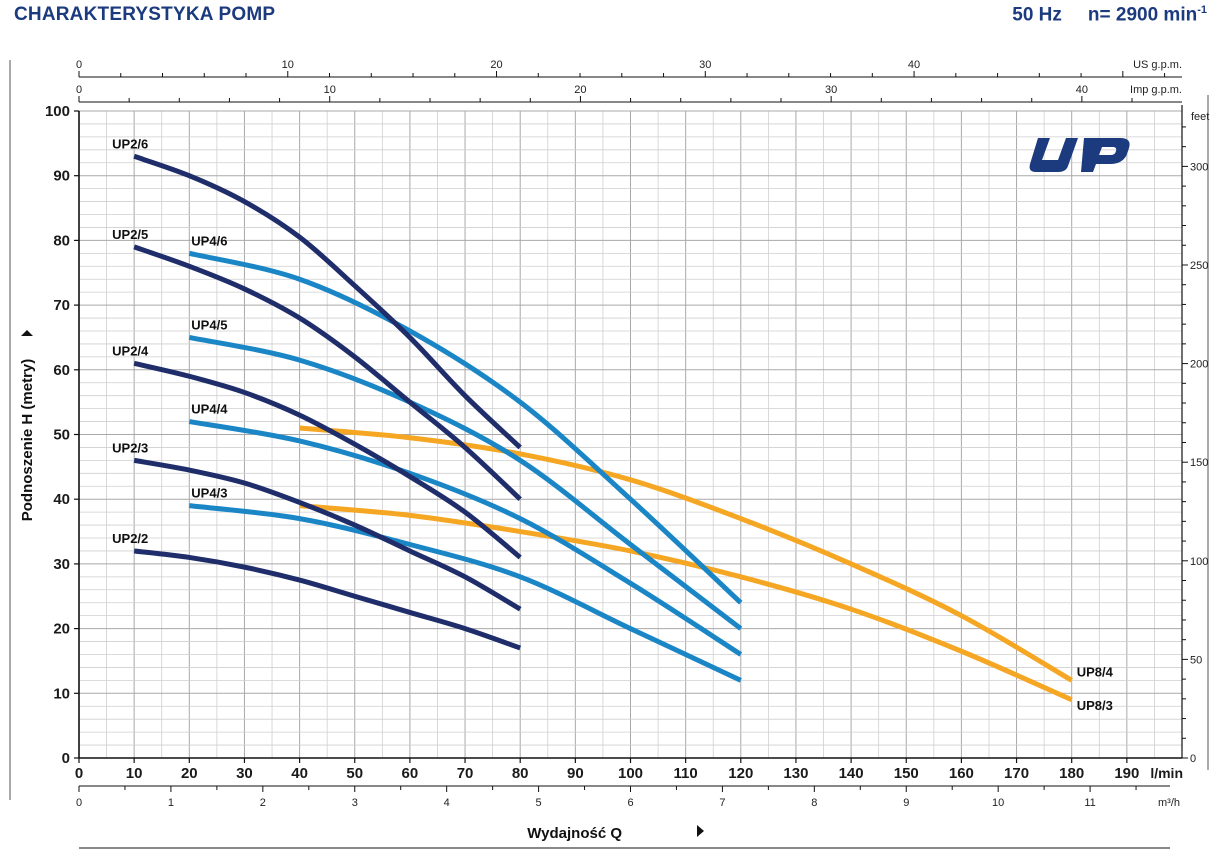 This screenshot has width=1221, height=860. Describe the element at coordinates (722, 803) in the screenshot. I see `m3h-tick-label: 7` at that location.